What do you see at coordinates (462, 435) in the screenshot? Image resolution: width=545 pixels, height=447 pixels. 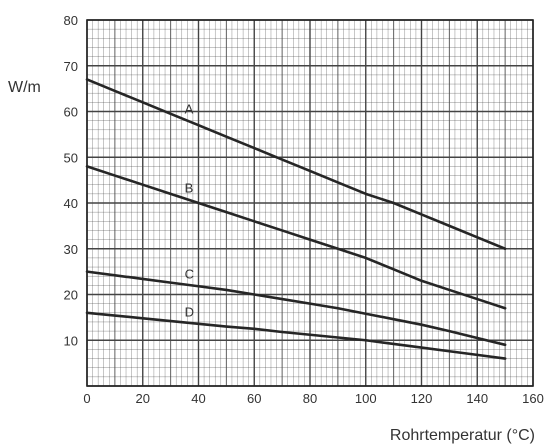 I see `x-axis-title: Rohrtemperatur (°C)` at bounding box center [462, 435].